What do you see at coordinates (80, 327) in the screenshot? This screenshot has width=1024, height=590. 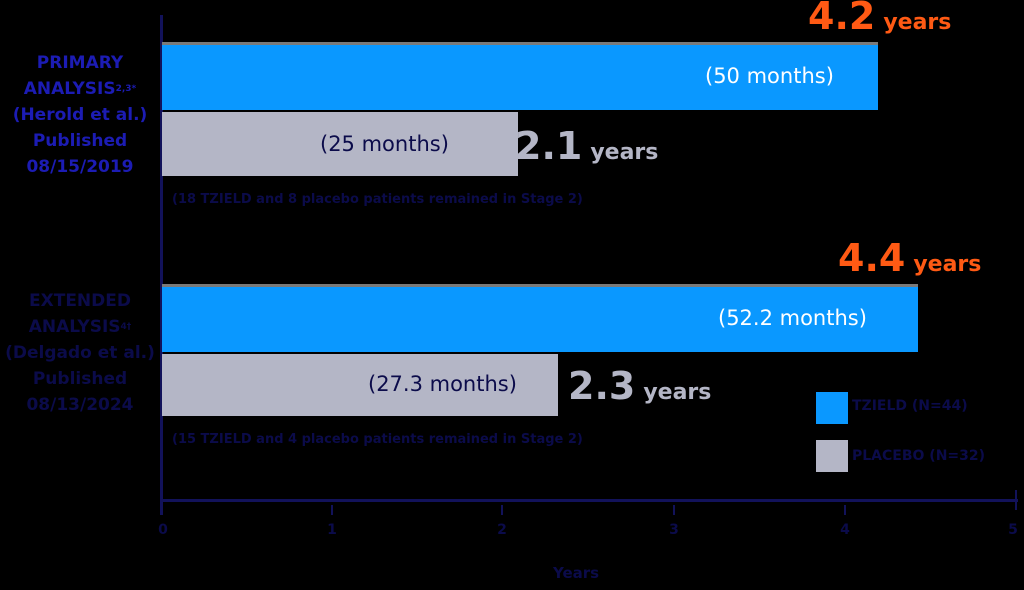 I see `label-line: ANALYSIS4†` at bounding box center [80, 327].